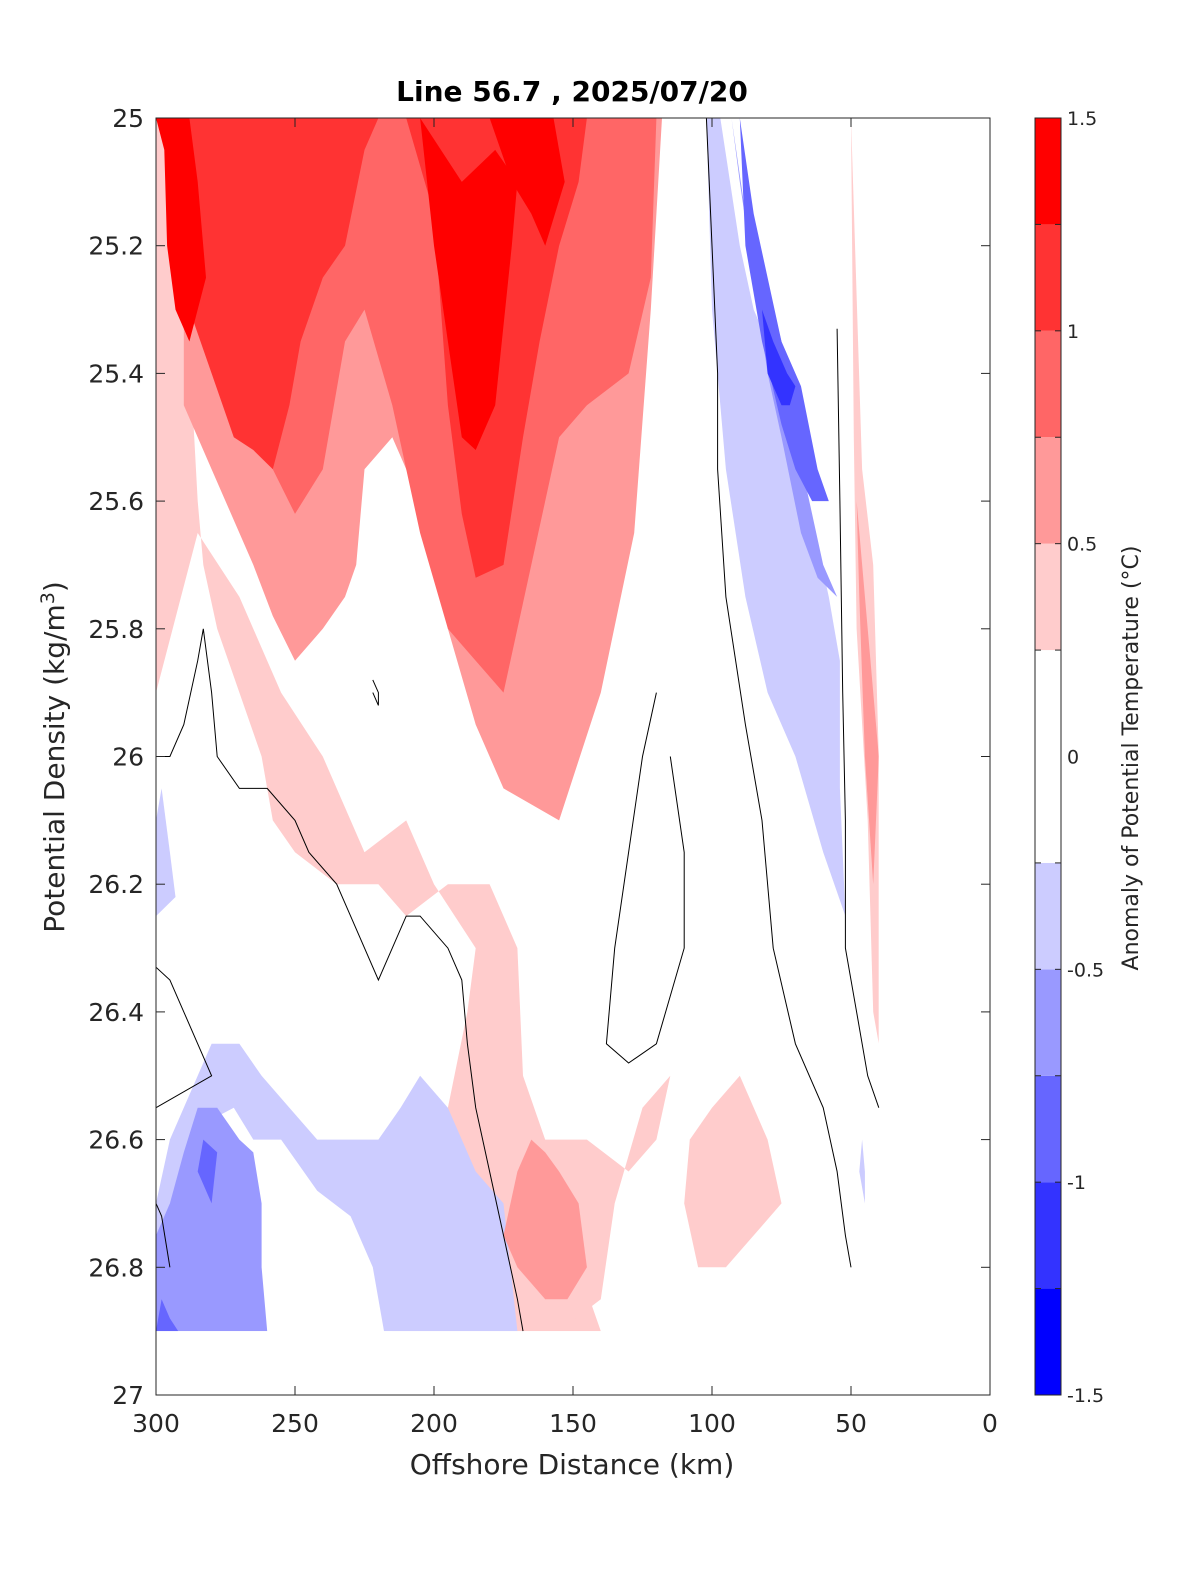 Image resolution: width=1200 pixels, height=1575 pixels. Describe the element at coordinates (48, 598) in the screenshot. I see `y-axis-title-superscript: 3` at that location.